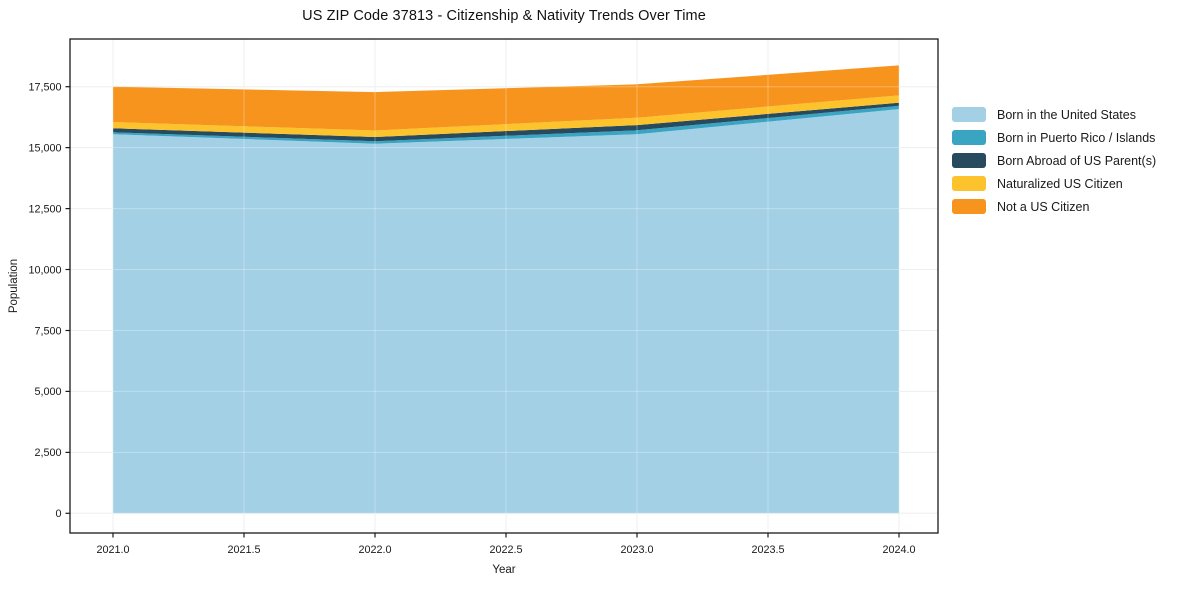 The height and width of the screenshot is (590, 1189). I want to click on area-naturalized-us-citizen, so click(506, 116).